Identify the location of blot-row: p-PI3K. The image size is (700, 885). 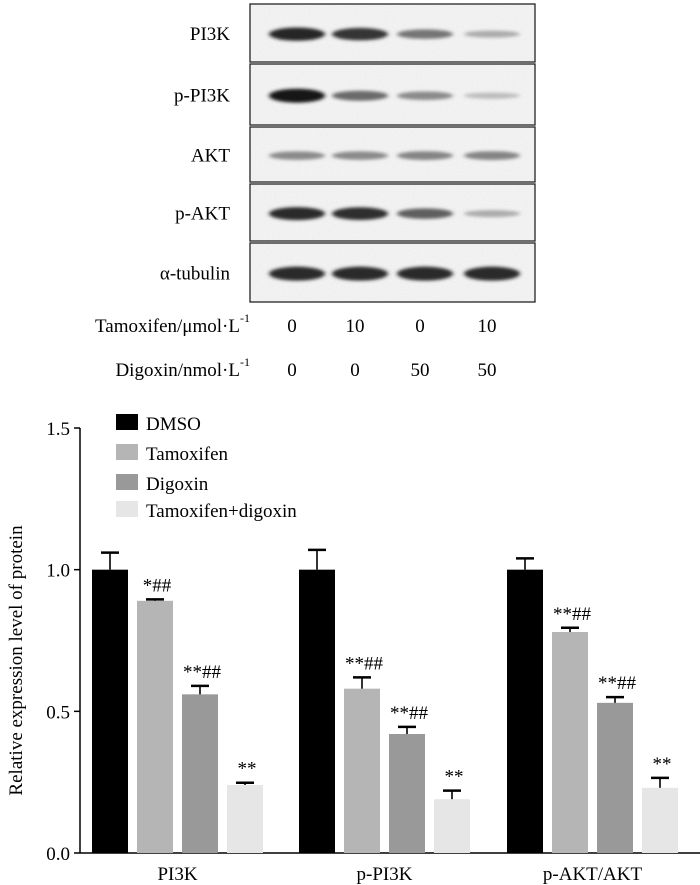
(355, 94).